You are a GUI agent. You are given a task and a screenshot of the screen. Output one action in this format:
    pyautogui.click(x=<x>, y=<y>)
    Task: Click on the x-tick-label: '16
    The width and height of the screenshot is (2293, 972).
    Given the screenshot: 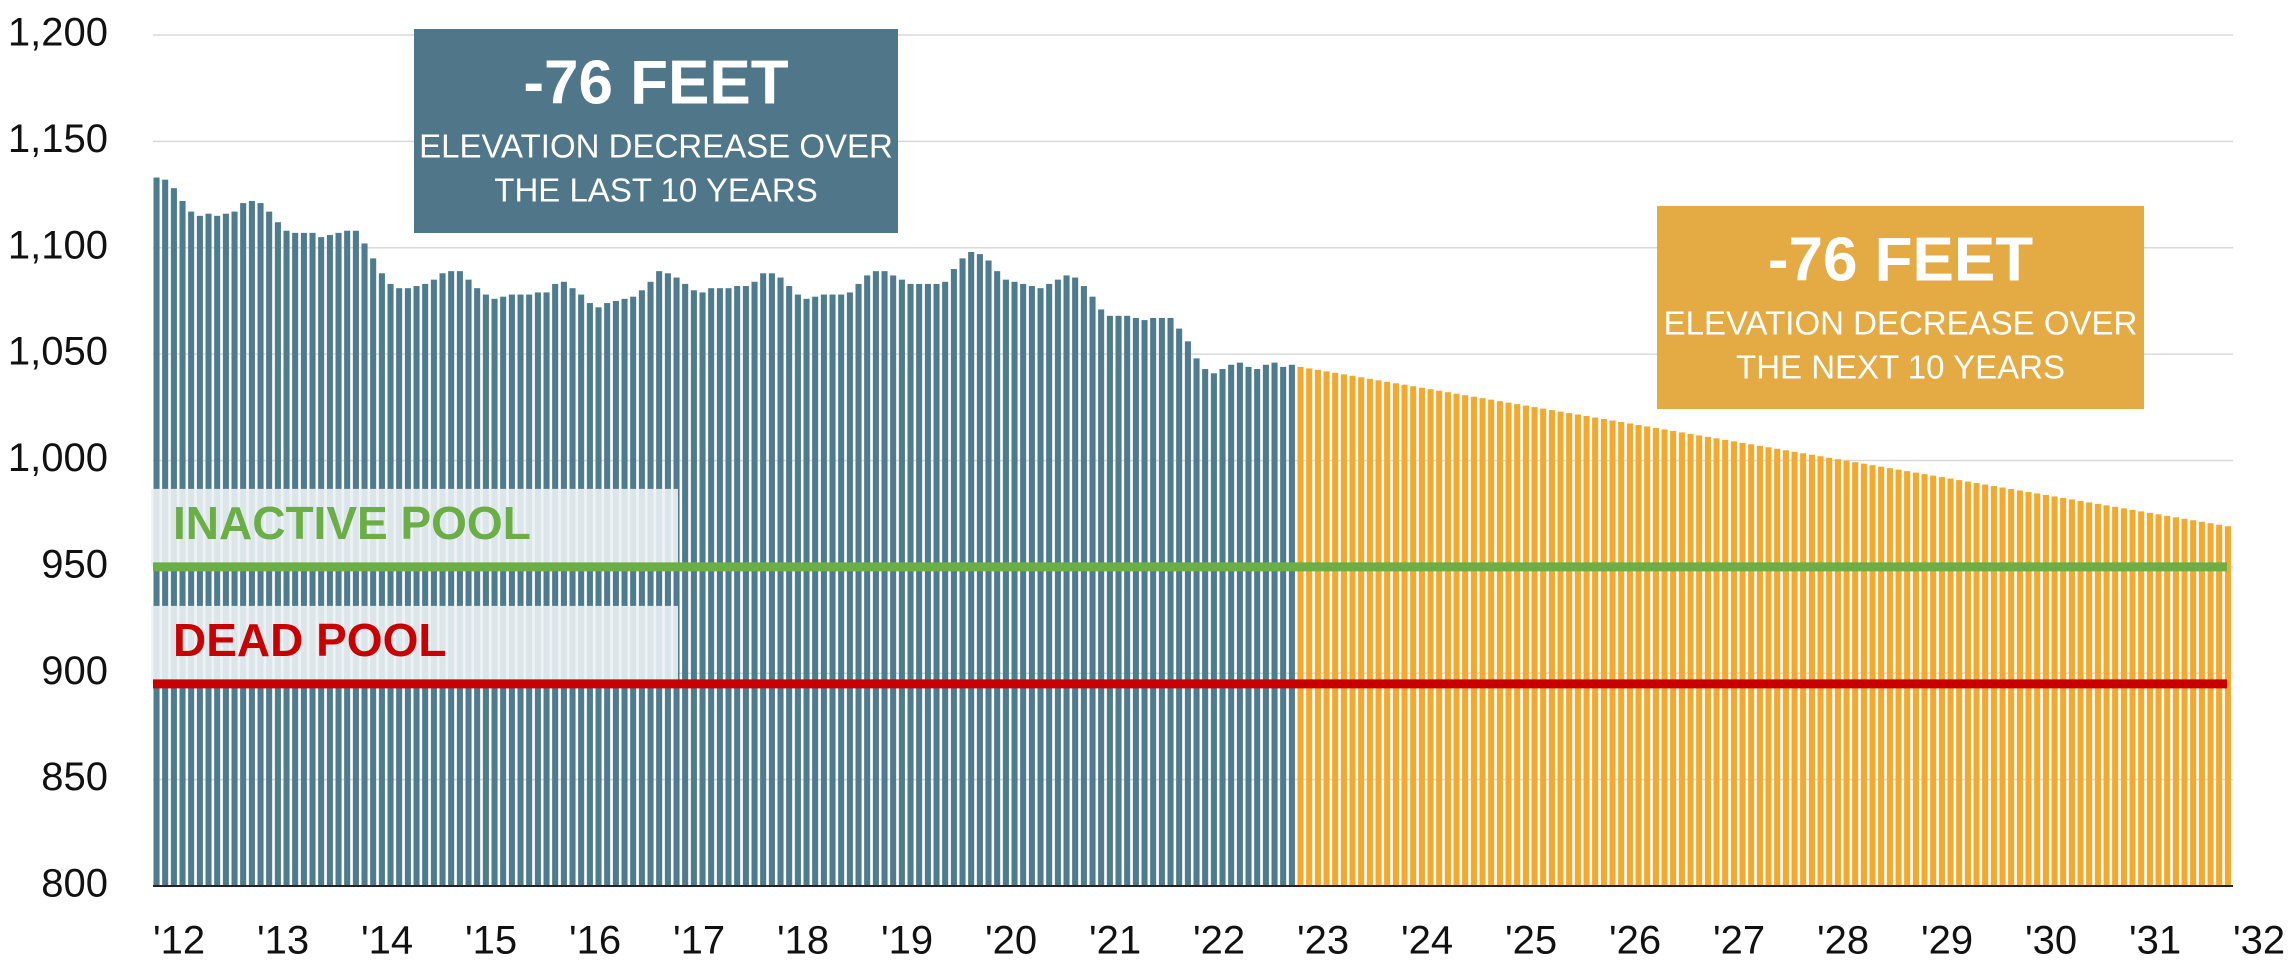 What is the action you would take?
    pyautogui.click(x=595, y=941)
    